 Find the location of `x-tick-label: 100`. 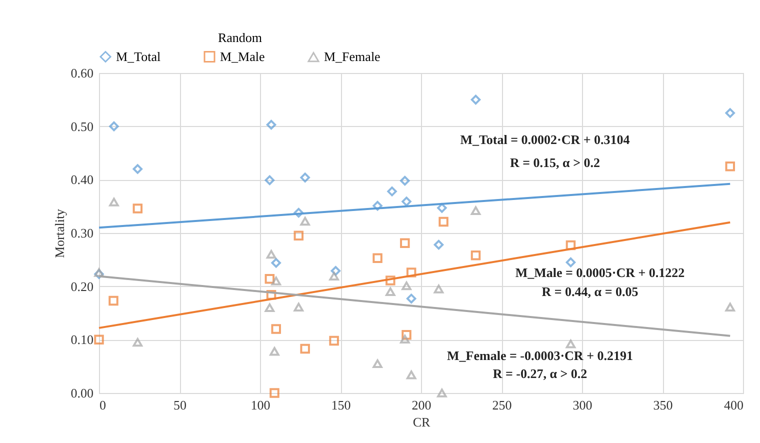

x-tick-label: 100 is located at coordinates (260, 405).